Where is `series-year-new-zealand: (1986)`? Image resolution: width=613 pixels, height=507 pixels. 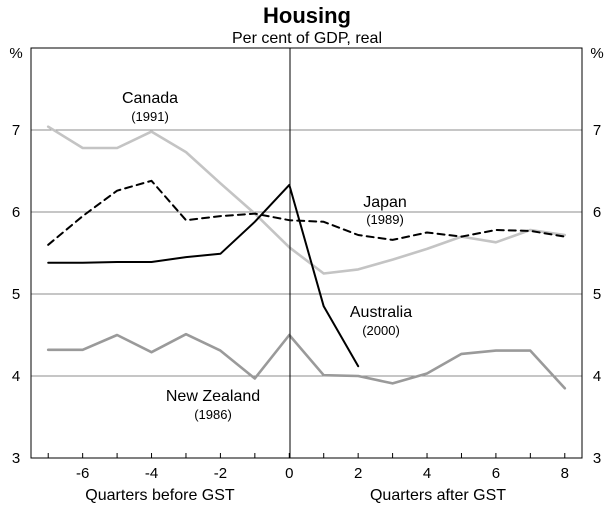
series-year-new-zealand: (1986) is located at coordinates (213, 414).